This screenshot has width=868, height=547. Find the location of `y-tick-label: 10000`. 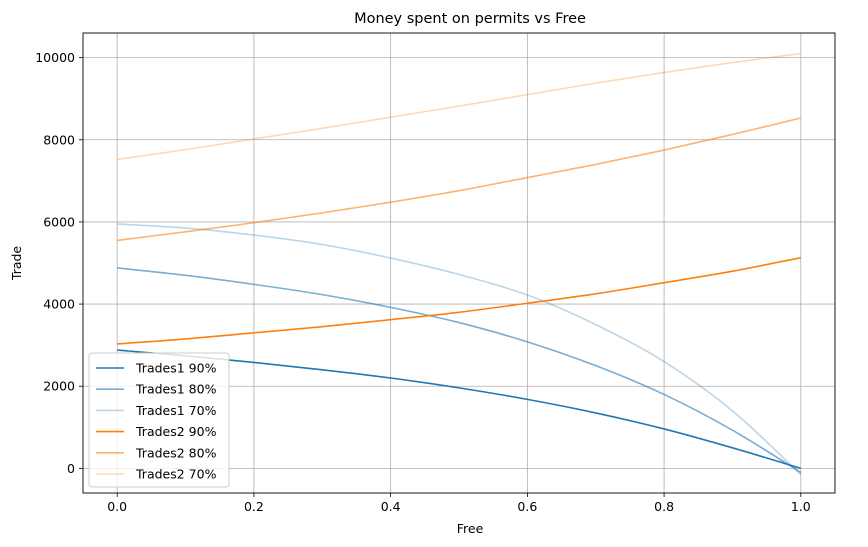

y-tick-label: 10000 is located at coordinates (55, 57).